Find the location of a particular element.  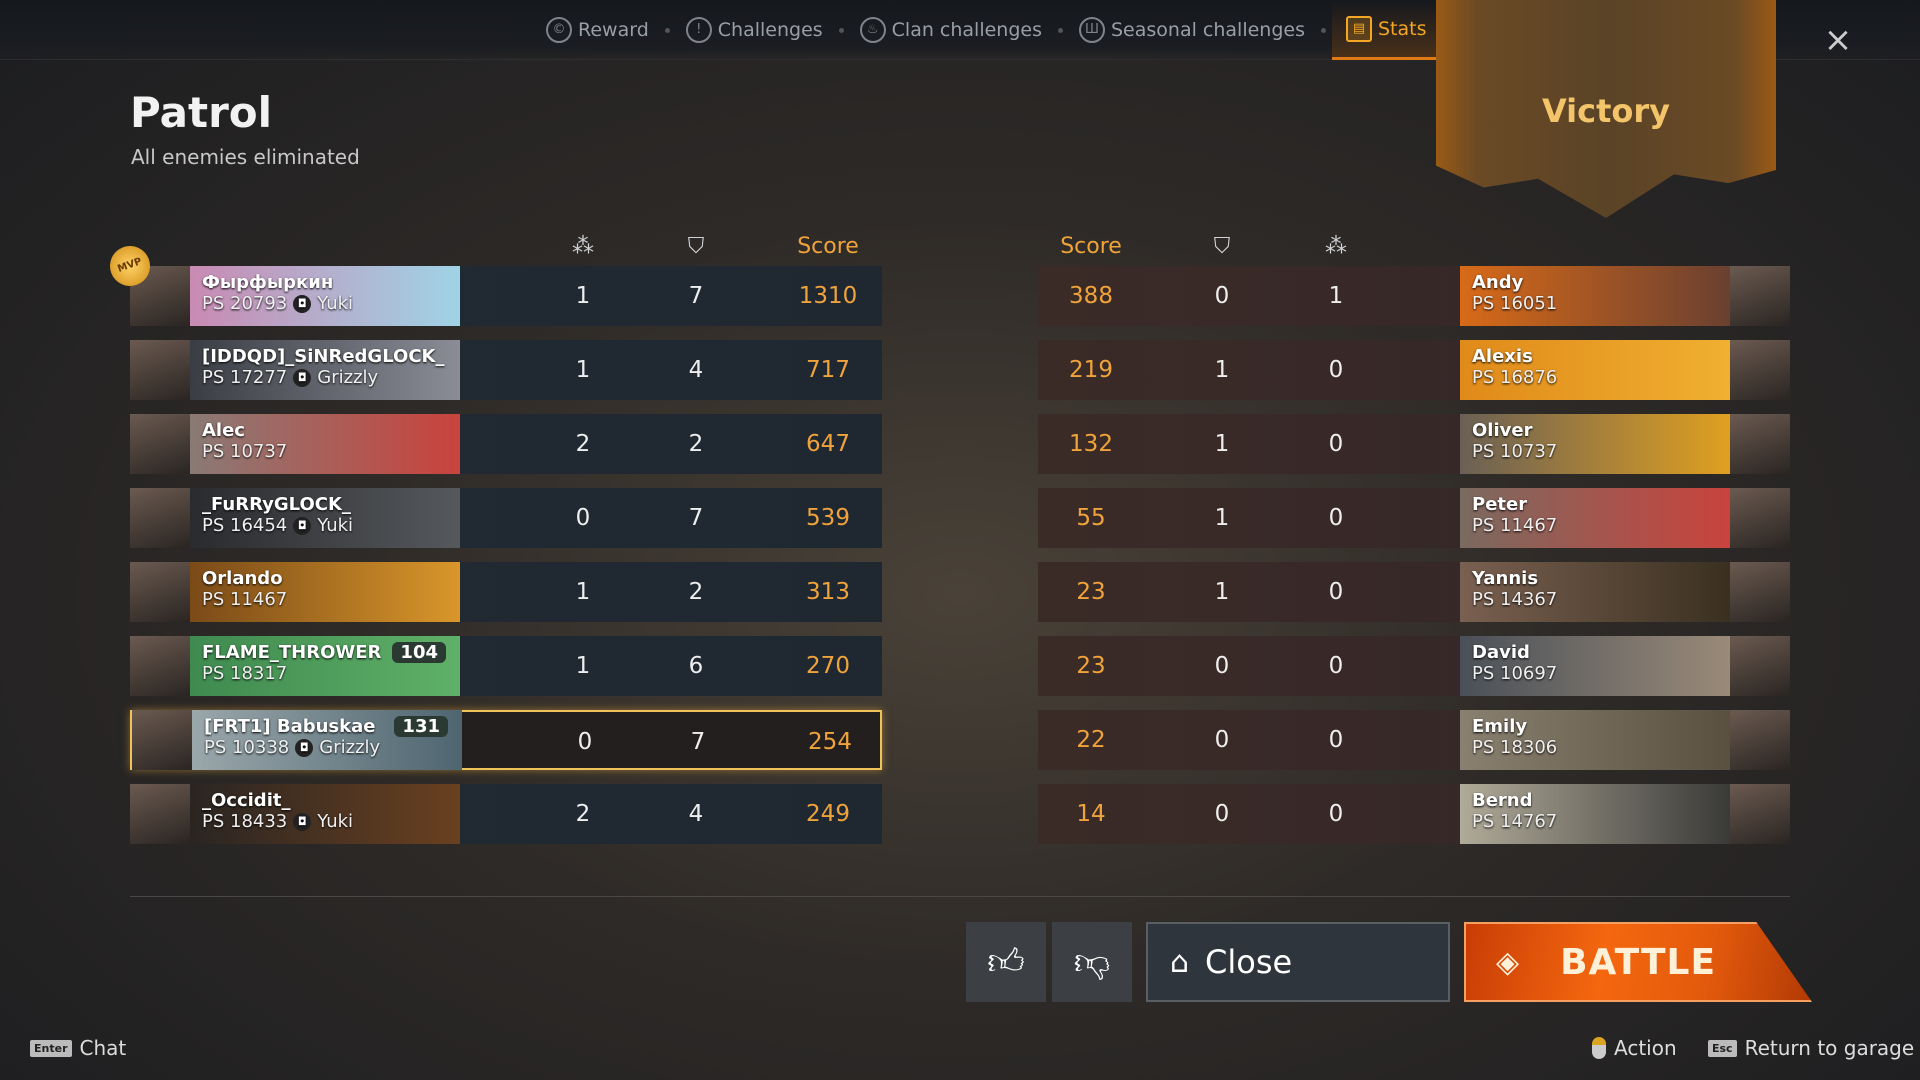

chat-hint: Enter Chat is located at coordinates (78, 1048).